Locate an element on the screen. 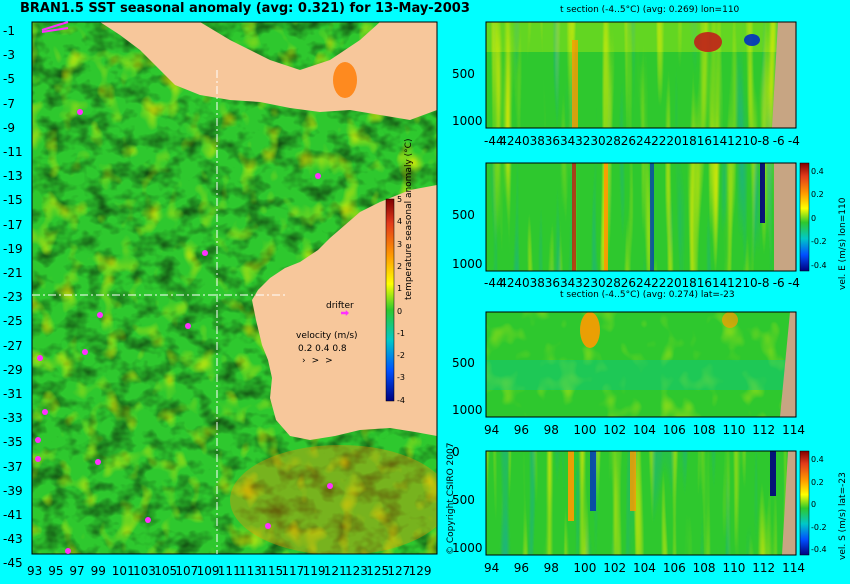  panel3-title: t section (-4..5°C) (avg: 0.274) lat=-23 is located at coordinates (647, 295).